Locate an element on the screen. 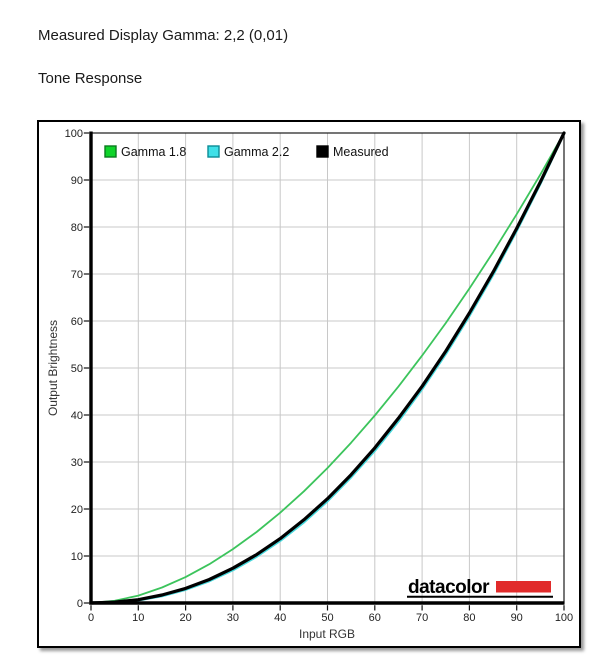  legend-label-gamma-1-8: Gamma 1.8 is located at coordinates (153, 152).